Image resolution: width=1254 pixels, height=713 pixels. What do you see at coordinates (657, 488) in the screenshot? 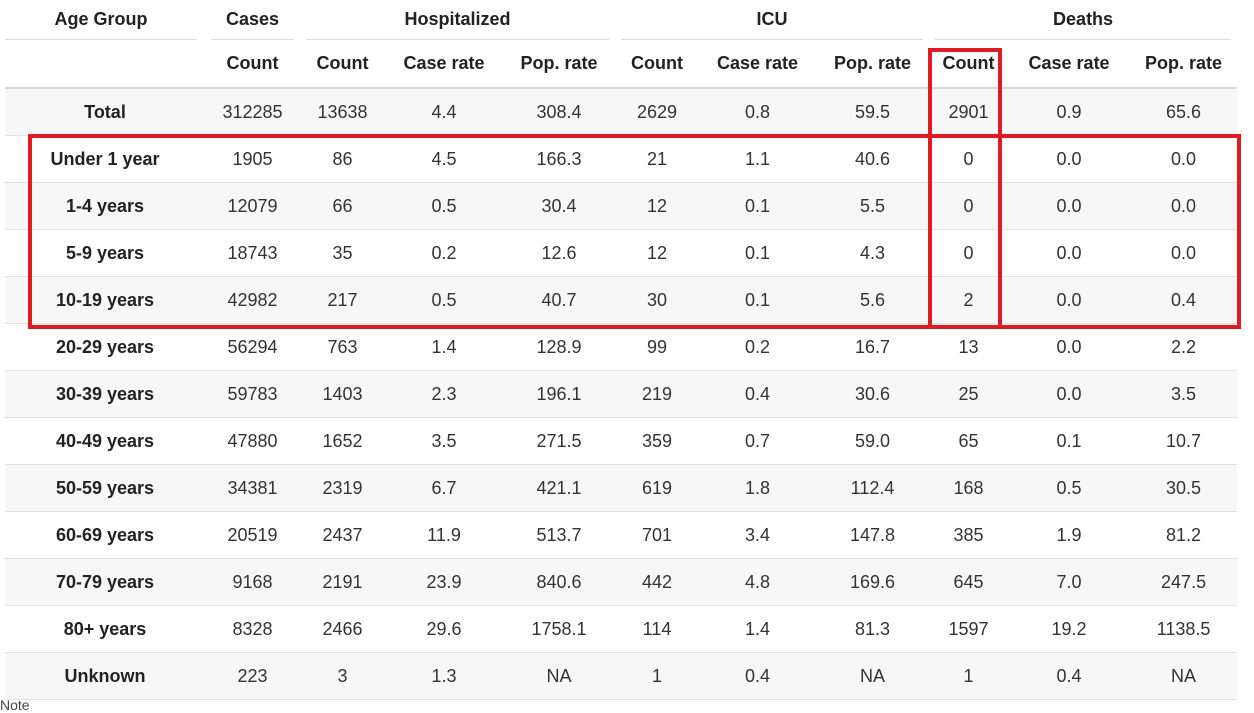
I see `icu-count-cell: 619` at bounding box center [657, 488].